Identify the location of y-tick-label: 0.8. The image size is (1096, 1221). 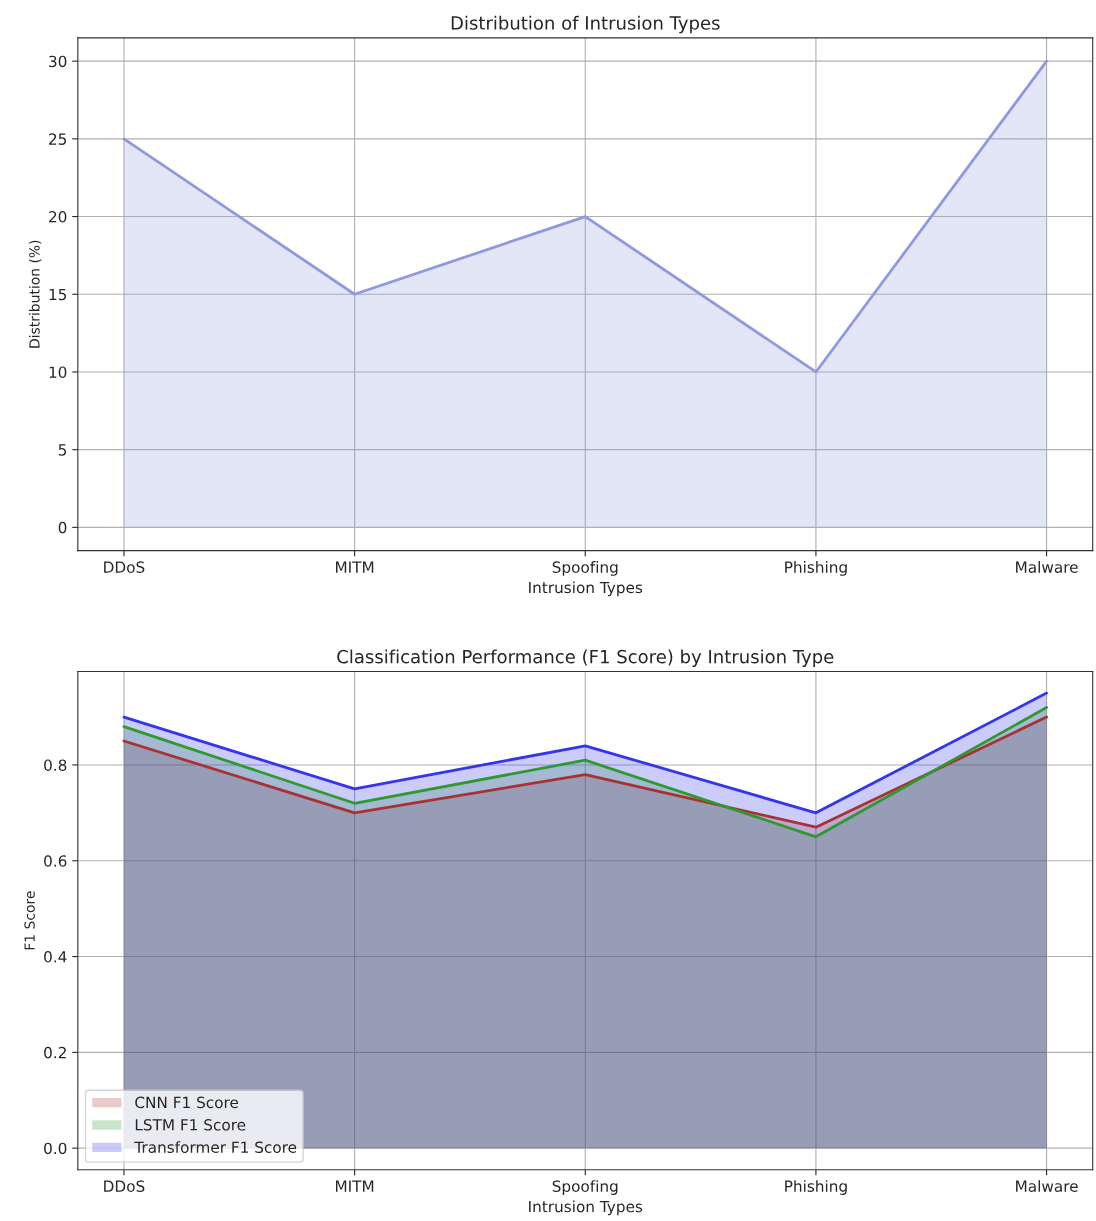
(55, 765).